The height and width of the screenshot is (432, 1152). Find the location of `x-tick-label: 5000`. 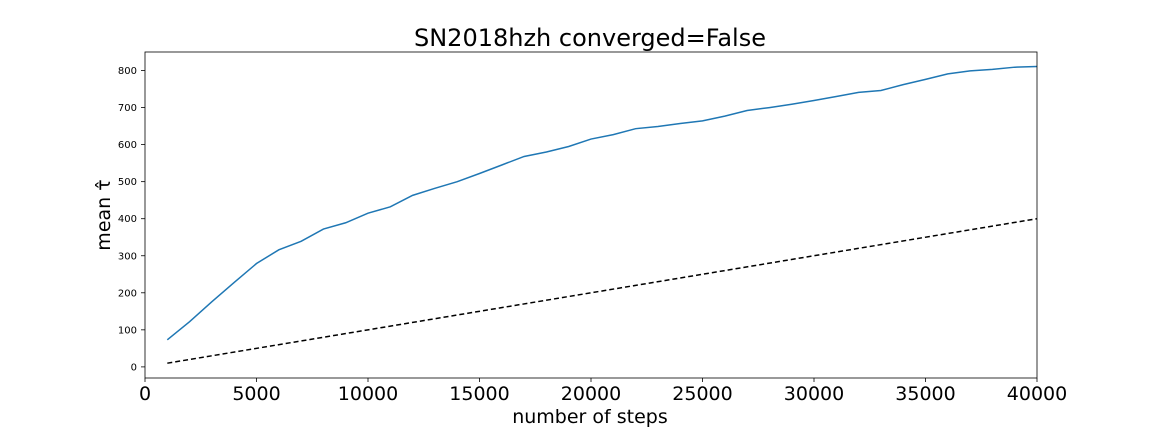

x-tick-label: 5000 is located at coordinates (256, 394).